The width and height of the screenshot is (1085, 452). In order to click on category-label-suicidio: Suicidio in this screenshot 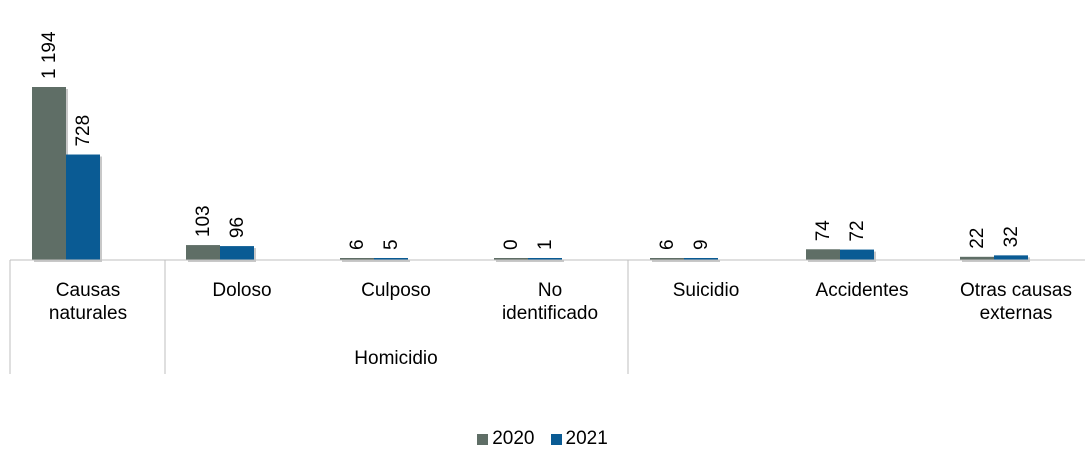, I will do `click(706, 290)`.